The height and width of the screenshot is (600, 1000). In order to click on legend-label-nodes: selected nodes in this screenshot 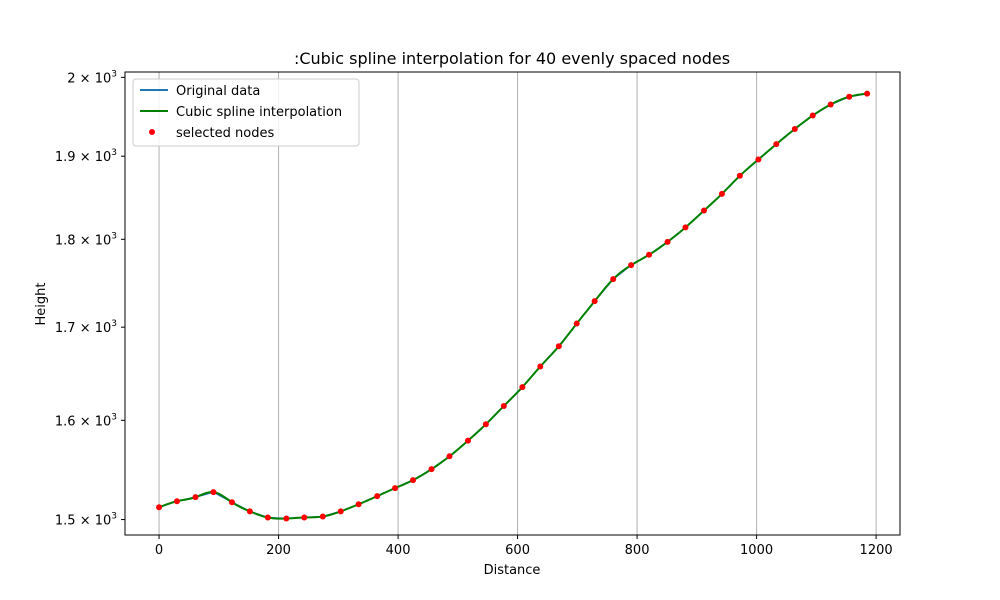, I will do `click(225, 133)`.